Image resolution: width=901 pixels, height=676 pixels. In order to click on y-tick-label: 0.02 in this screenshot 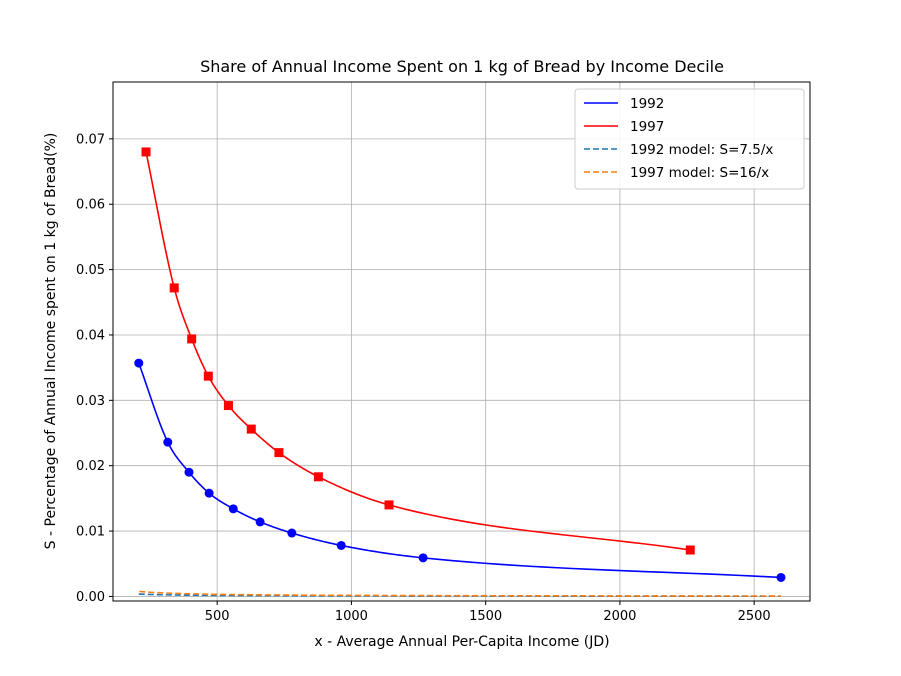, I will do `click(90, 466)`.